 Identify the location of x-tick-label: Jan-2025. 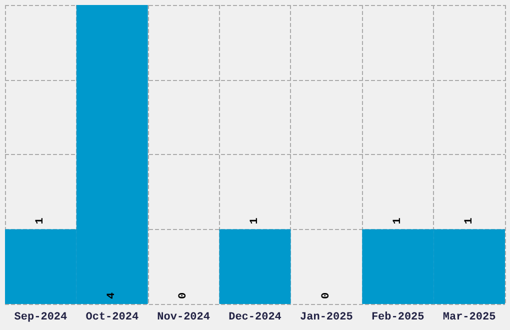
(327, 318).